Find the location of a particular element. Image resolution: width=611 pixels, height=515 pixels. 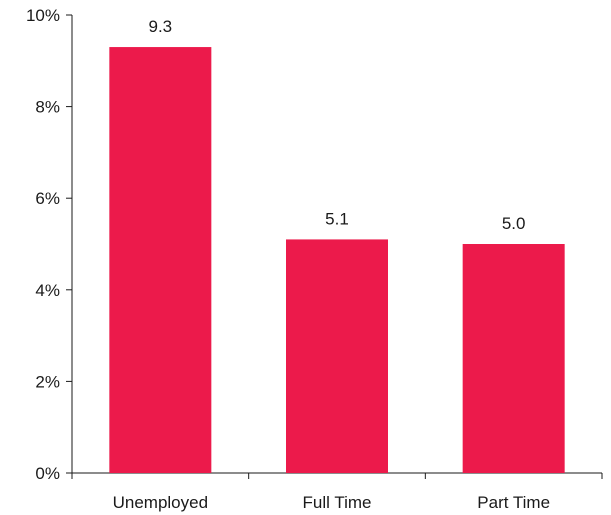

data-label: 9.3 is located at coordinates (161, 26).